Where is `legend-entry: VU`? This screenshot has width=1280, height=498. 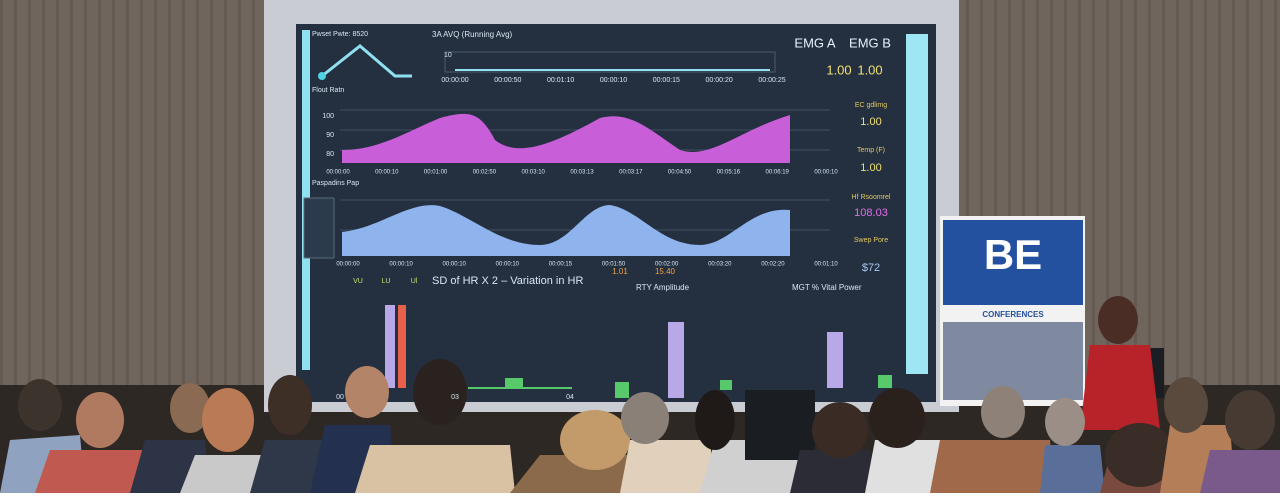 legend-entry: VU is located at coordinates (358, 281).